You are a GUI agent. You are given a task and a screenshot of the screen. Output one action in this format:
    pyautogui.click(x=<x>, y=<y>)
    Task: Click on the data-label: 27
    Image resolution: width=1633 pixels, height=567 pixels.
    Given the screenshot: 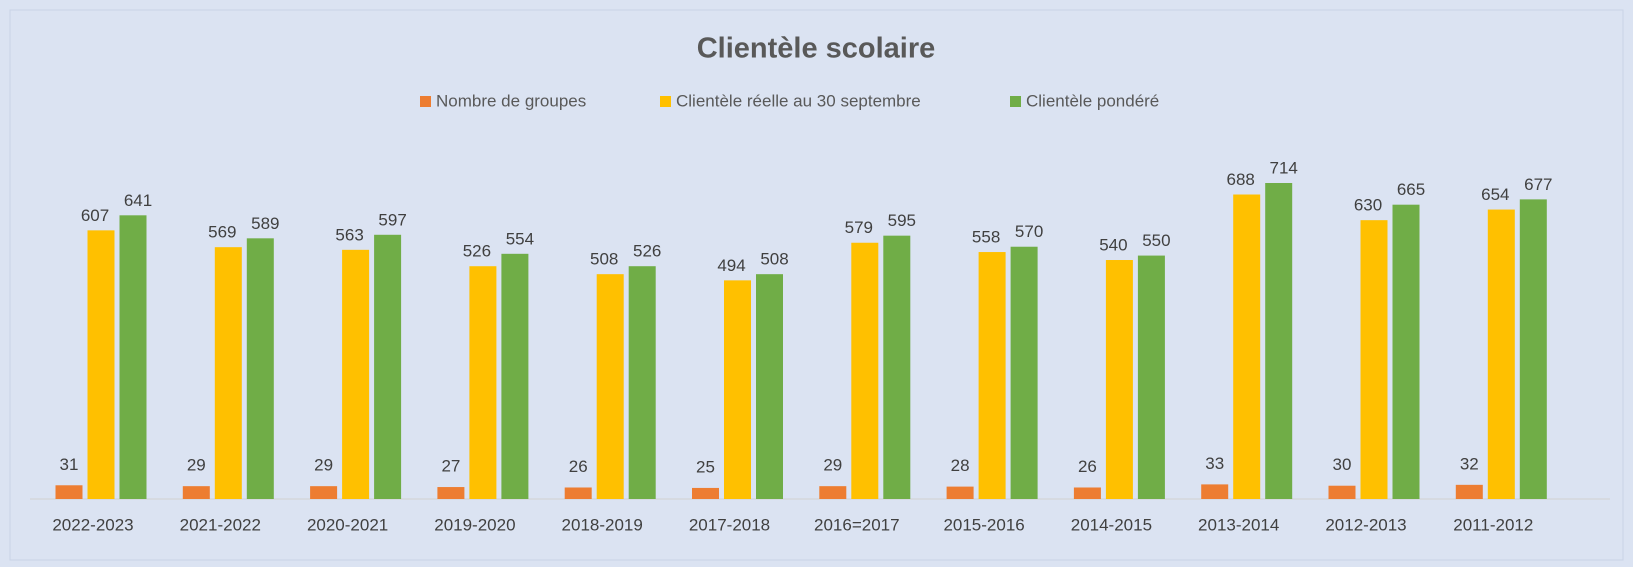 What is the action you would take?
    pyautogui.click(x=450, y=466)
    